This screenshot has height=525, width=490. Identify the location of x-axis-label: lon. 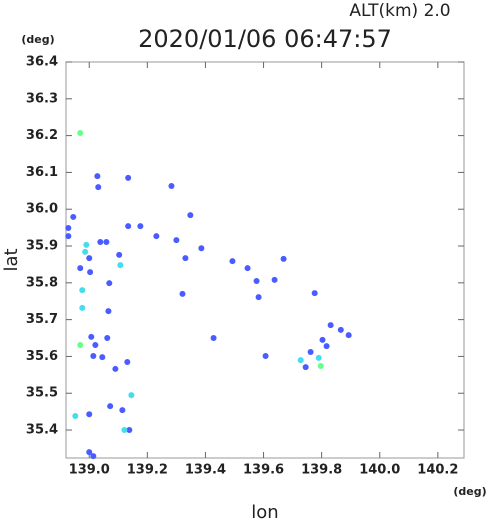
(264, 511).